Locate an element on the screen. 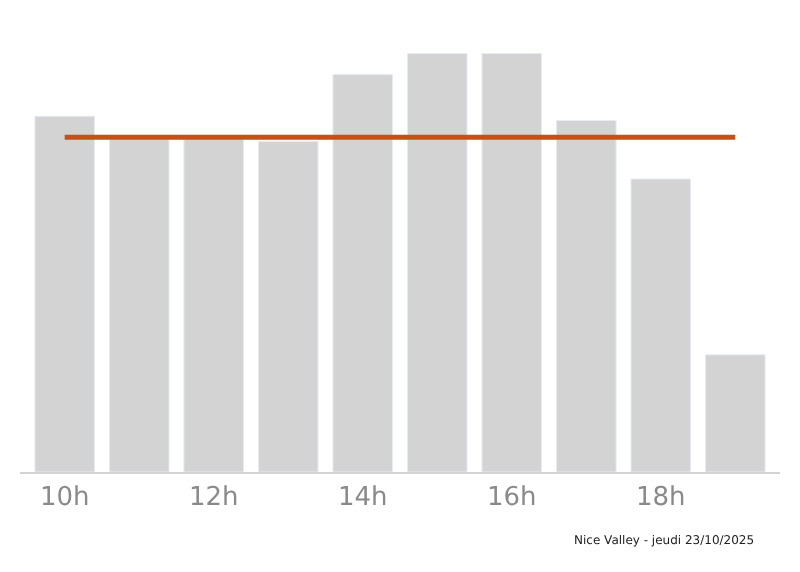 The height and width of the screenshot is (572, 800). x-tick-label: 10h is located at coordinates (64, 498).